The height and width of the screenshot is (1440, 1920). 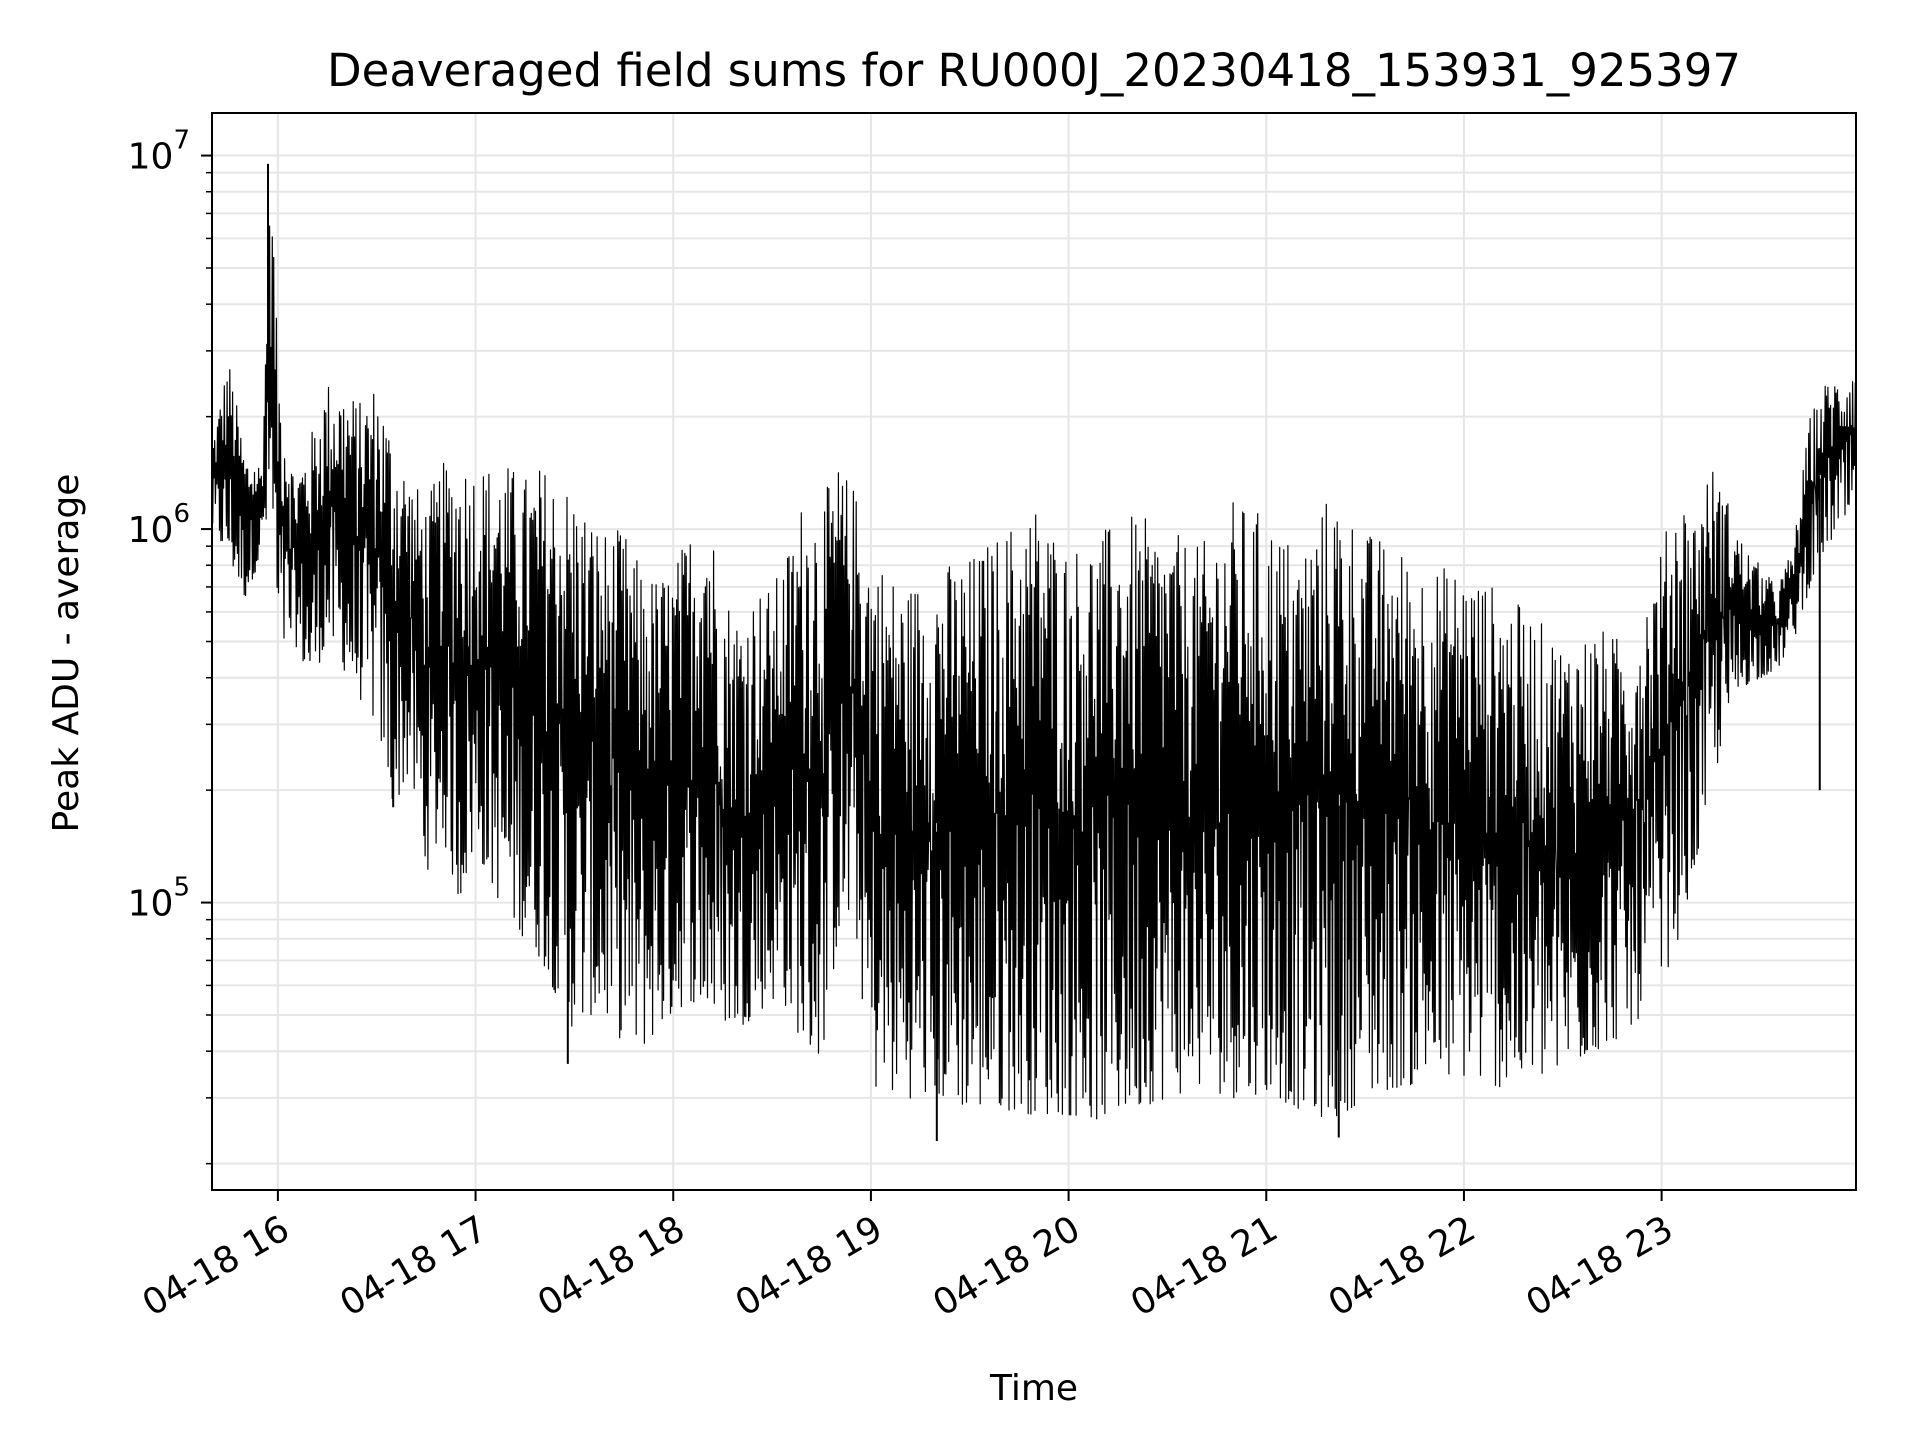 What do you see at coordinates (1033, 1388) in the screenshot?
I see `x-axis-label: Time` at bounding box center [1033, 1388].